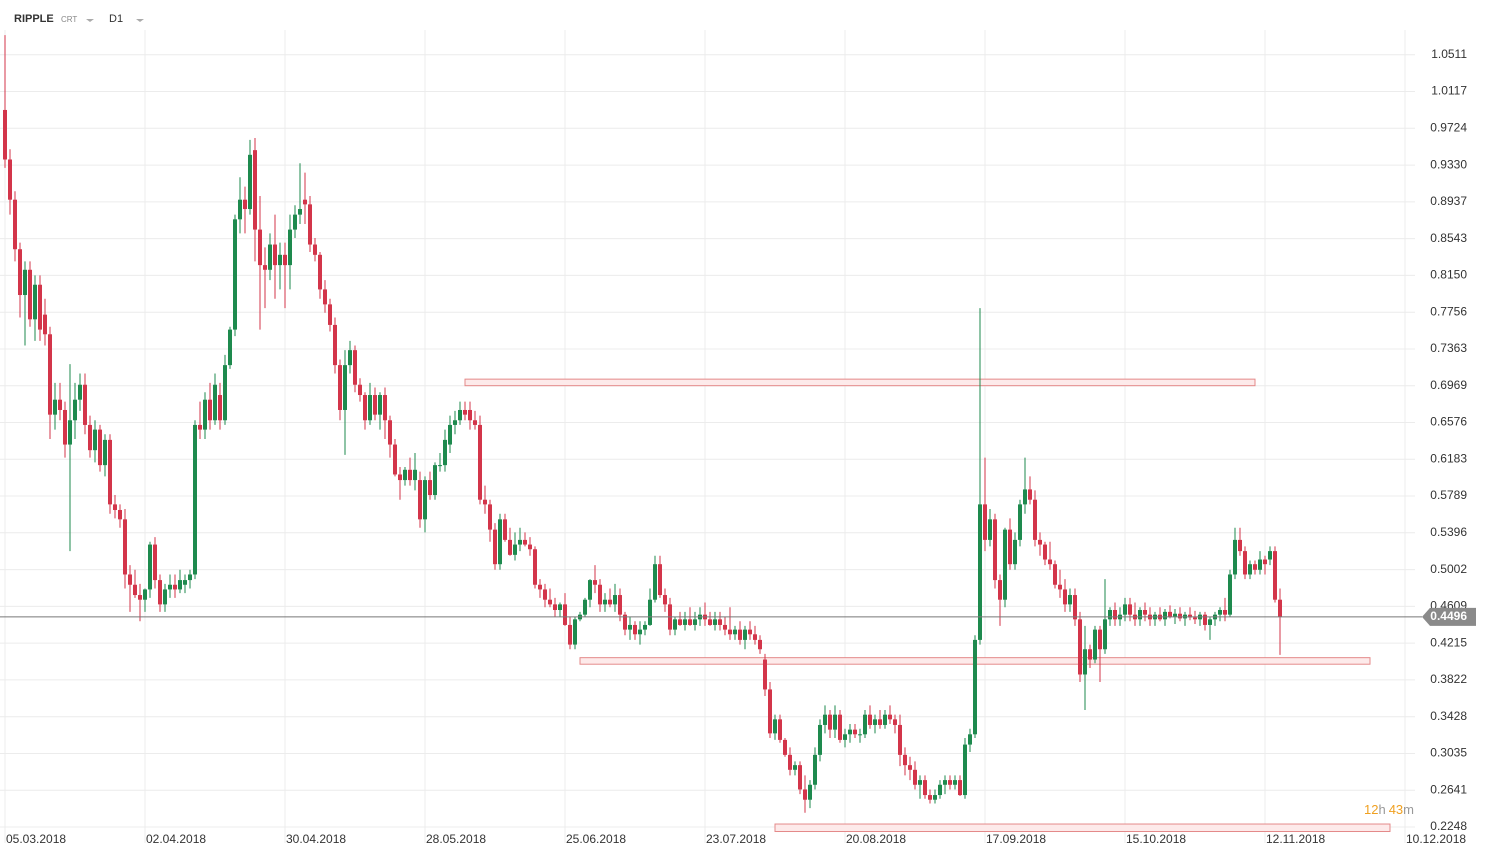  Describe the element at coordinates (1448, 201) in the screenshot. I see `y-tick-label: 0.8937` at that location.